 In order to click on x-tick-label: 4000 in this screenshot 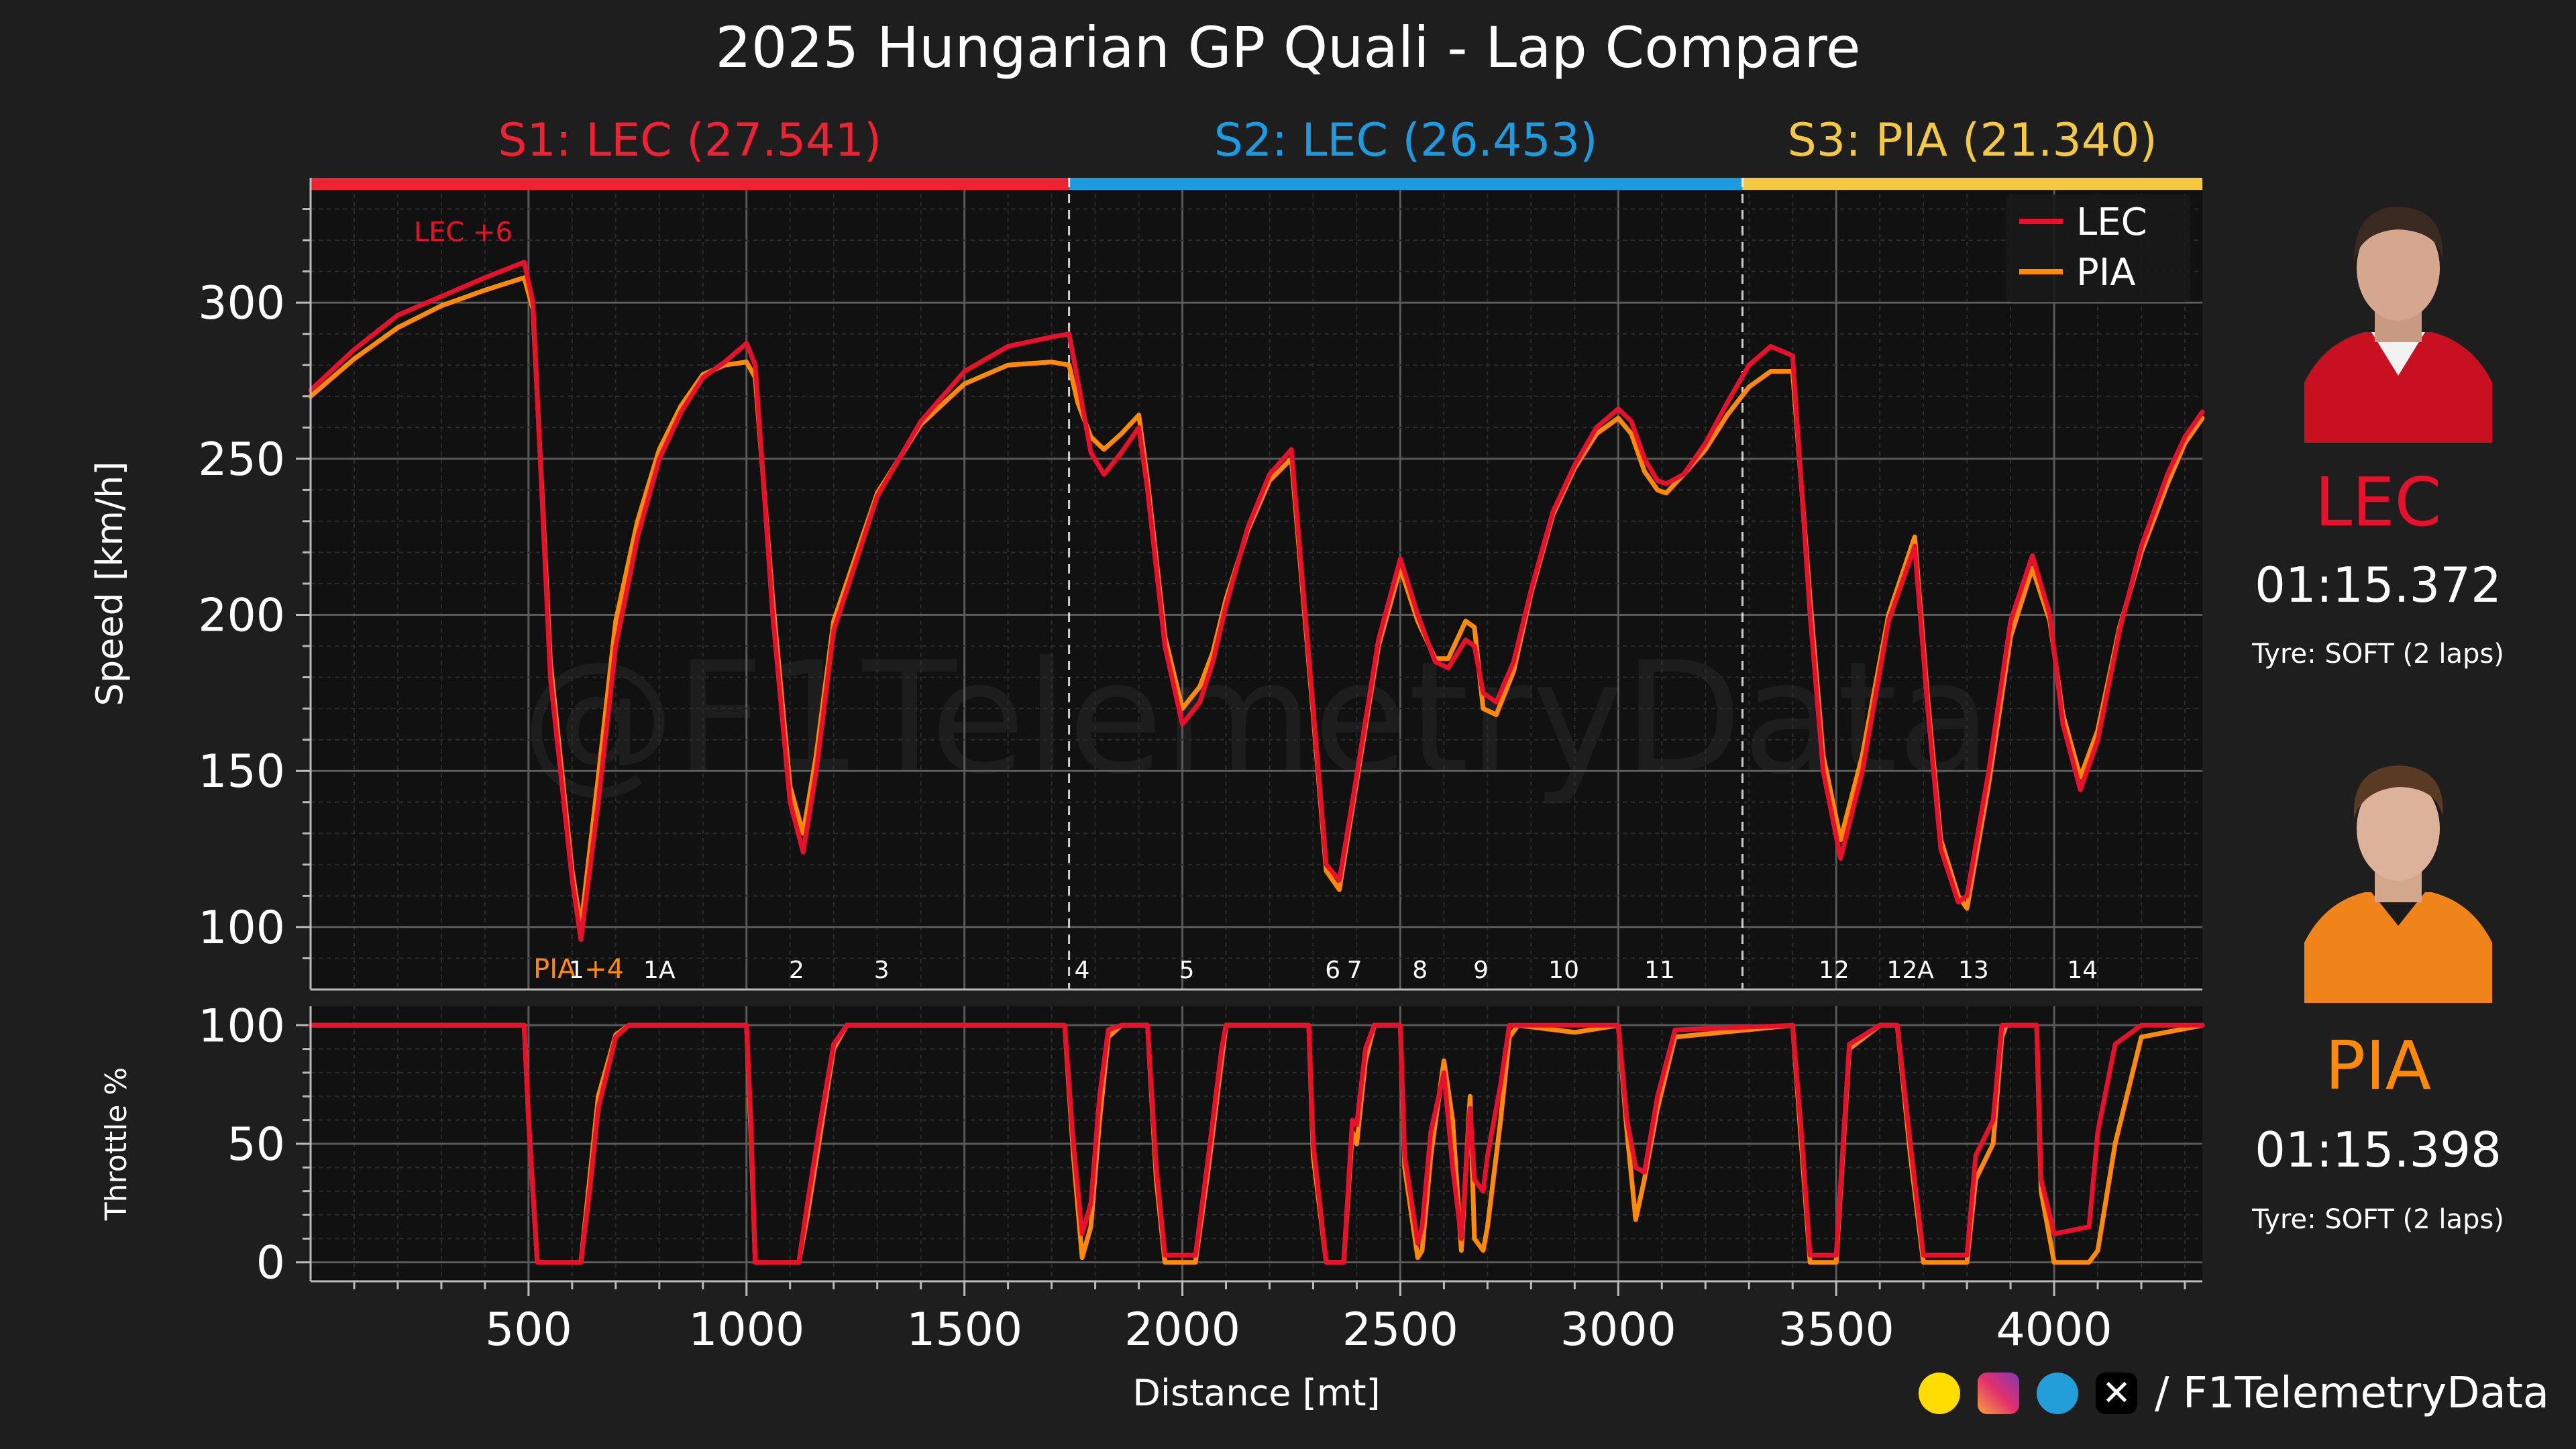, I will do `click(2054, 1329)`.